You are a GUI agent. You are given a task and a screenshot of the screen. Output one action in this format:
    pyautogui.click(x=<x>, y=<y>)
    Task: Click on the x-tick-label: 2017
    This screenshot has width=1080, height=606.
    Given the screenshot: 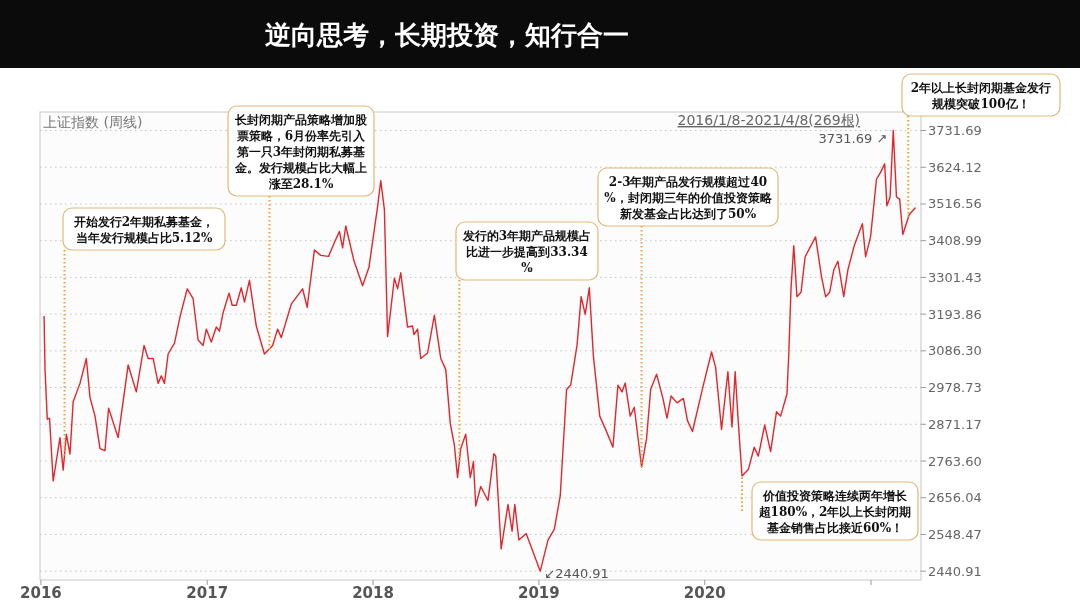 What is the action you would take?
    pyautogui.click(x=207, y=593)
    